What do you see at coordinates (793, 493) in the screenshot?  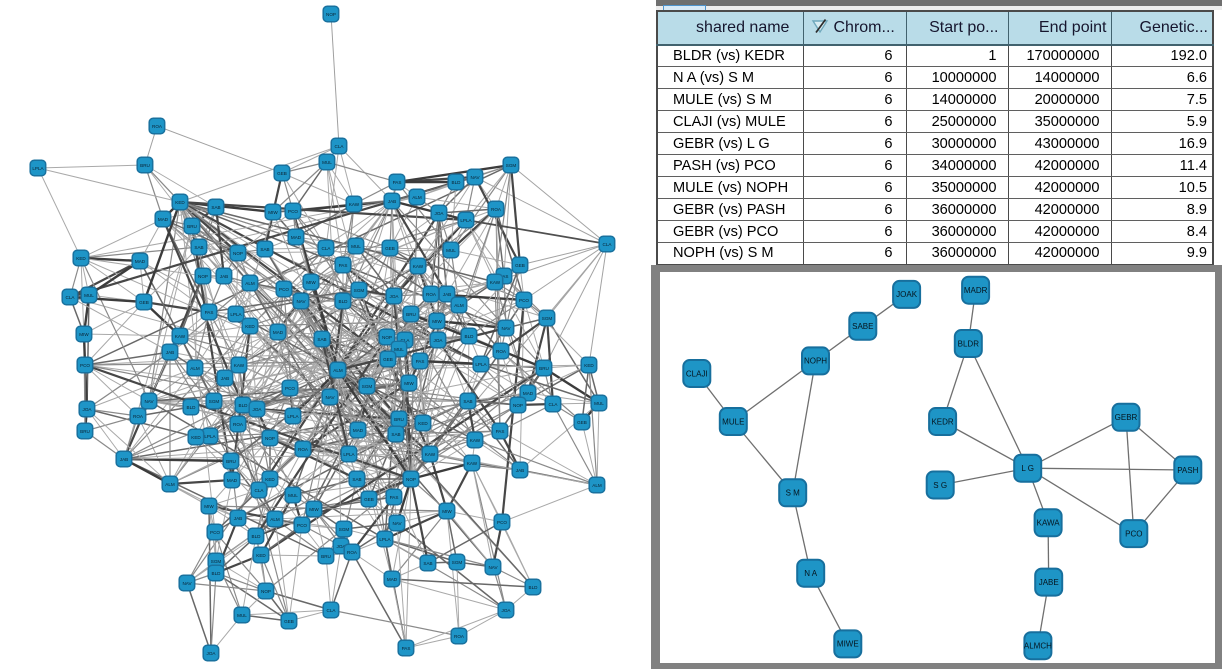 I see `svg-text: S M` at bounding box center [793, 493].